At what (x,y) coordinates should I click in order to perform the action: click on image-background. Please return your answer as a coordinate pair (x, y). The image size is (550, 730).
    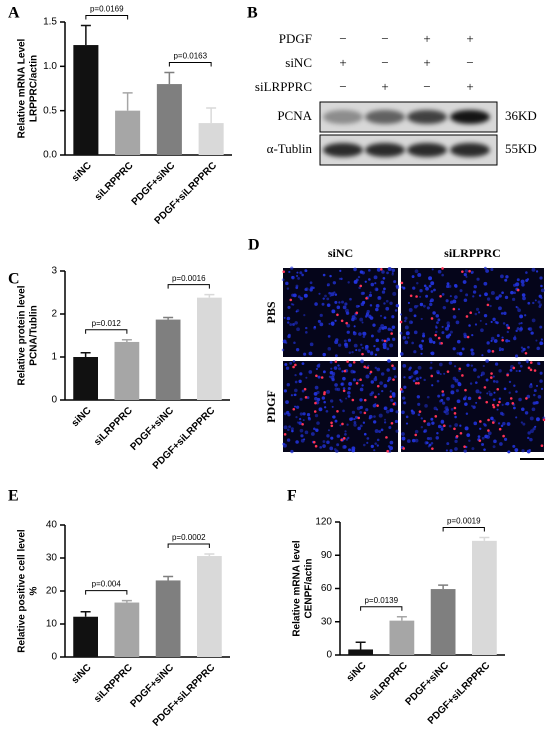
    Looking at the image, I should click on (472, 312).